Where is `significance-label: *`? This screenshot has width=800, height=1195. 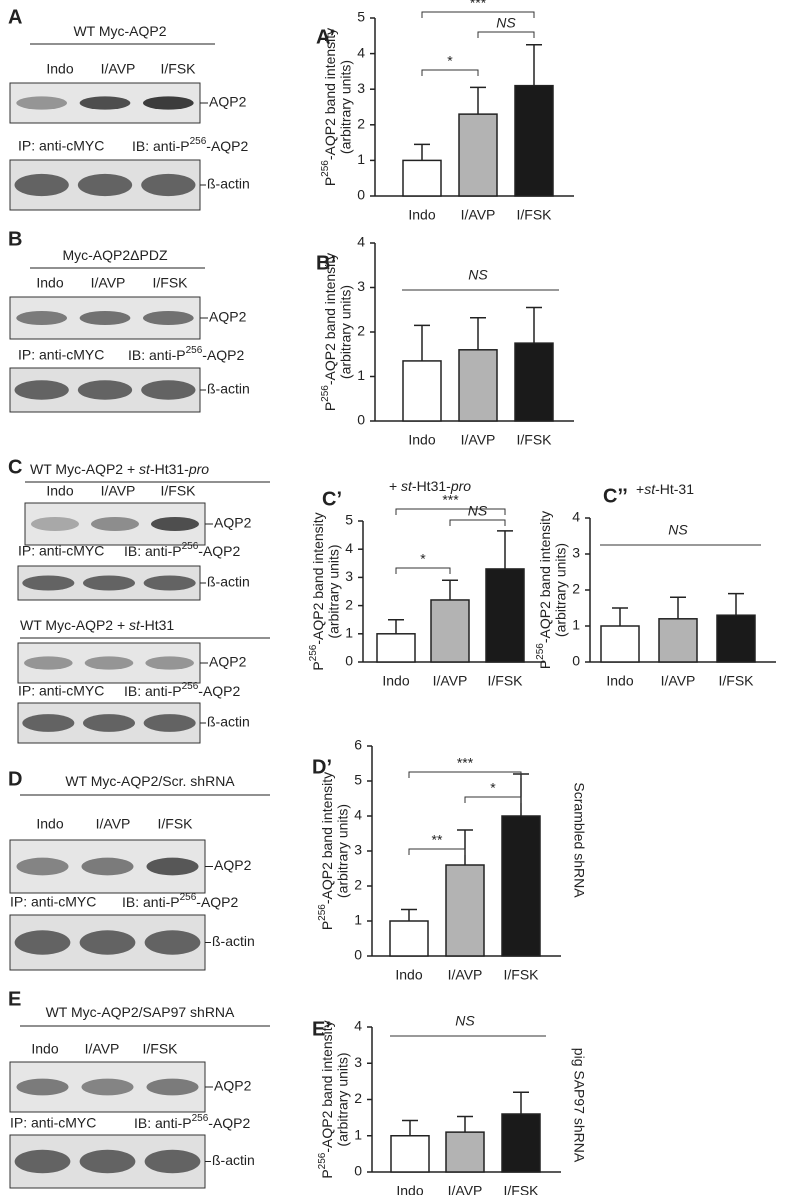 significance-label: * is located at coordinates (493, 788).